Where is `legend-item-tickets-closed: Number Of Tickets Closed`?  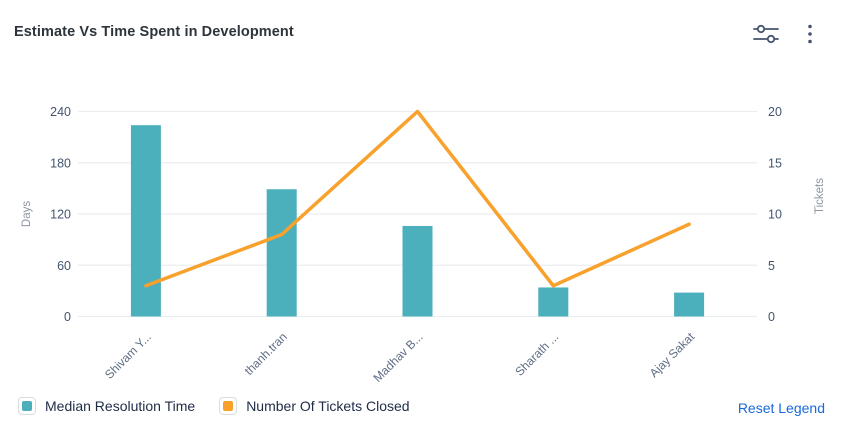
legend-item-tickets-closed: Number Of Tickets Closed is located at coordinates (314, 406).